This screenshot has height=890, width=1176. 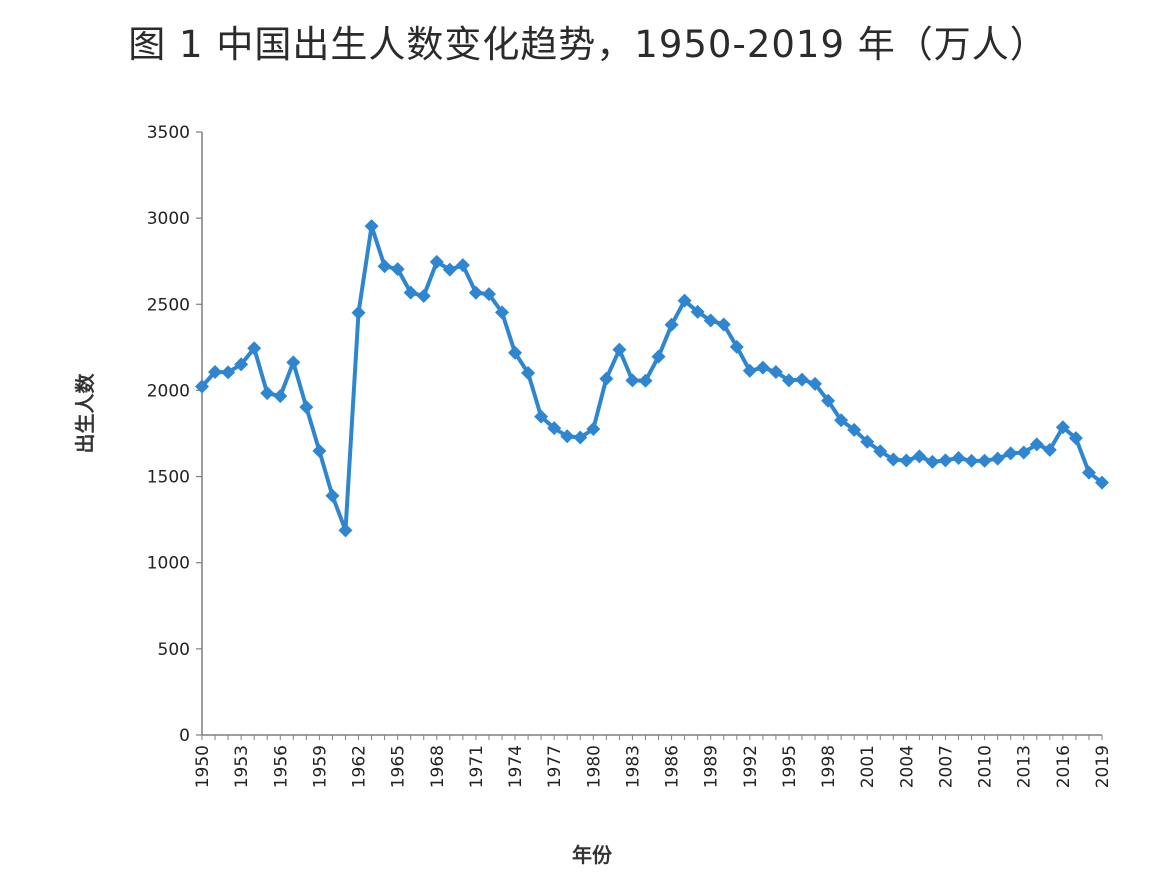 What do you see at coordinates (168, 391) in the screenshot?
I see `y-tick-label: 2000` at bounding box center [168, 391].